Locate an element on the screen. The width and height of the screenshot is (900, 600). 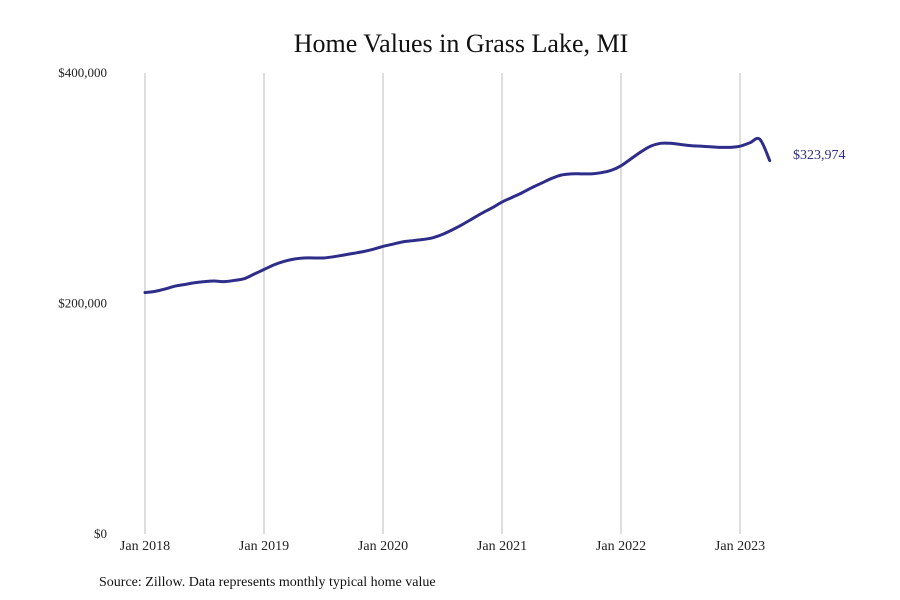
y-tick-label: $200,000 is located at coordinates (82, 303).